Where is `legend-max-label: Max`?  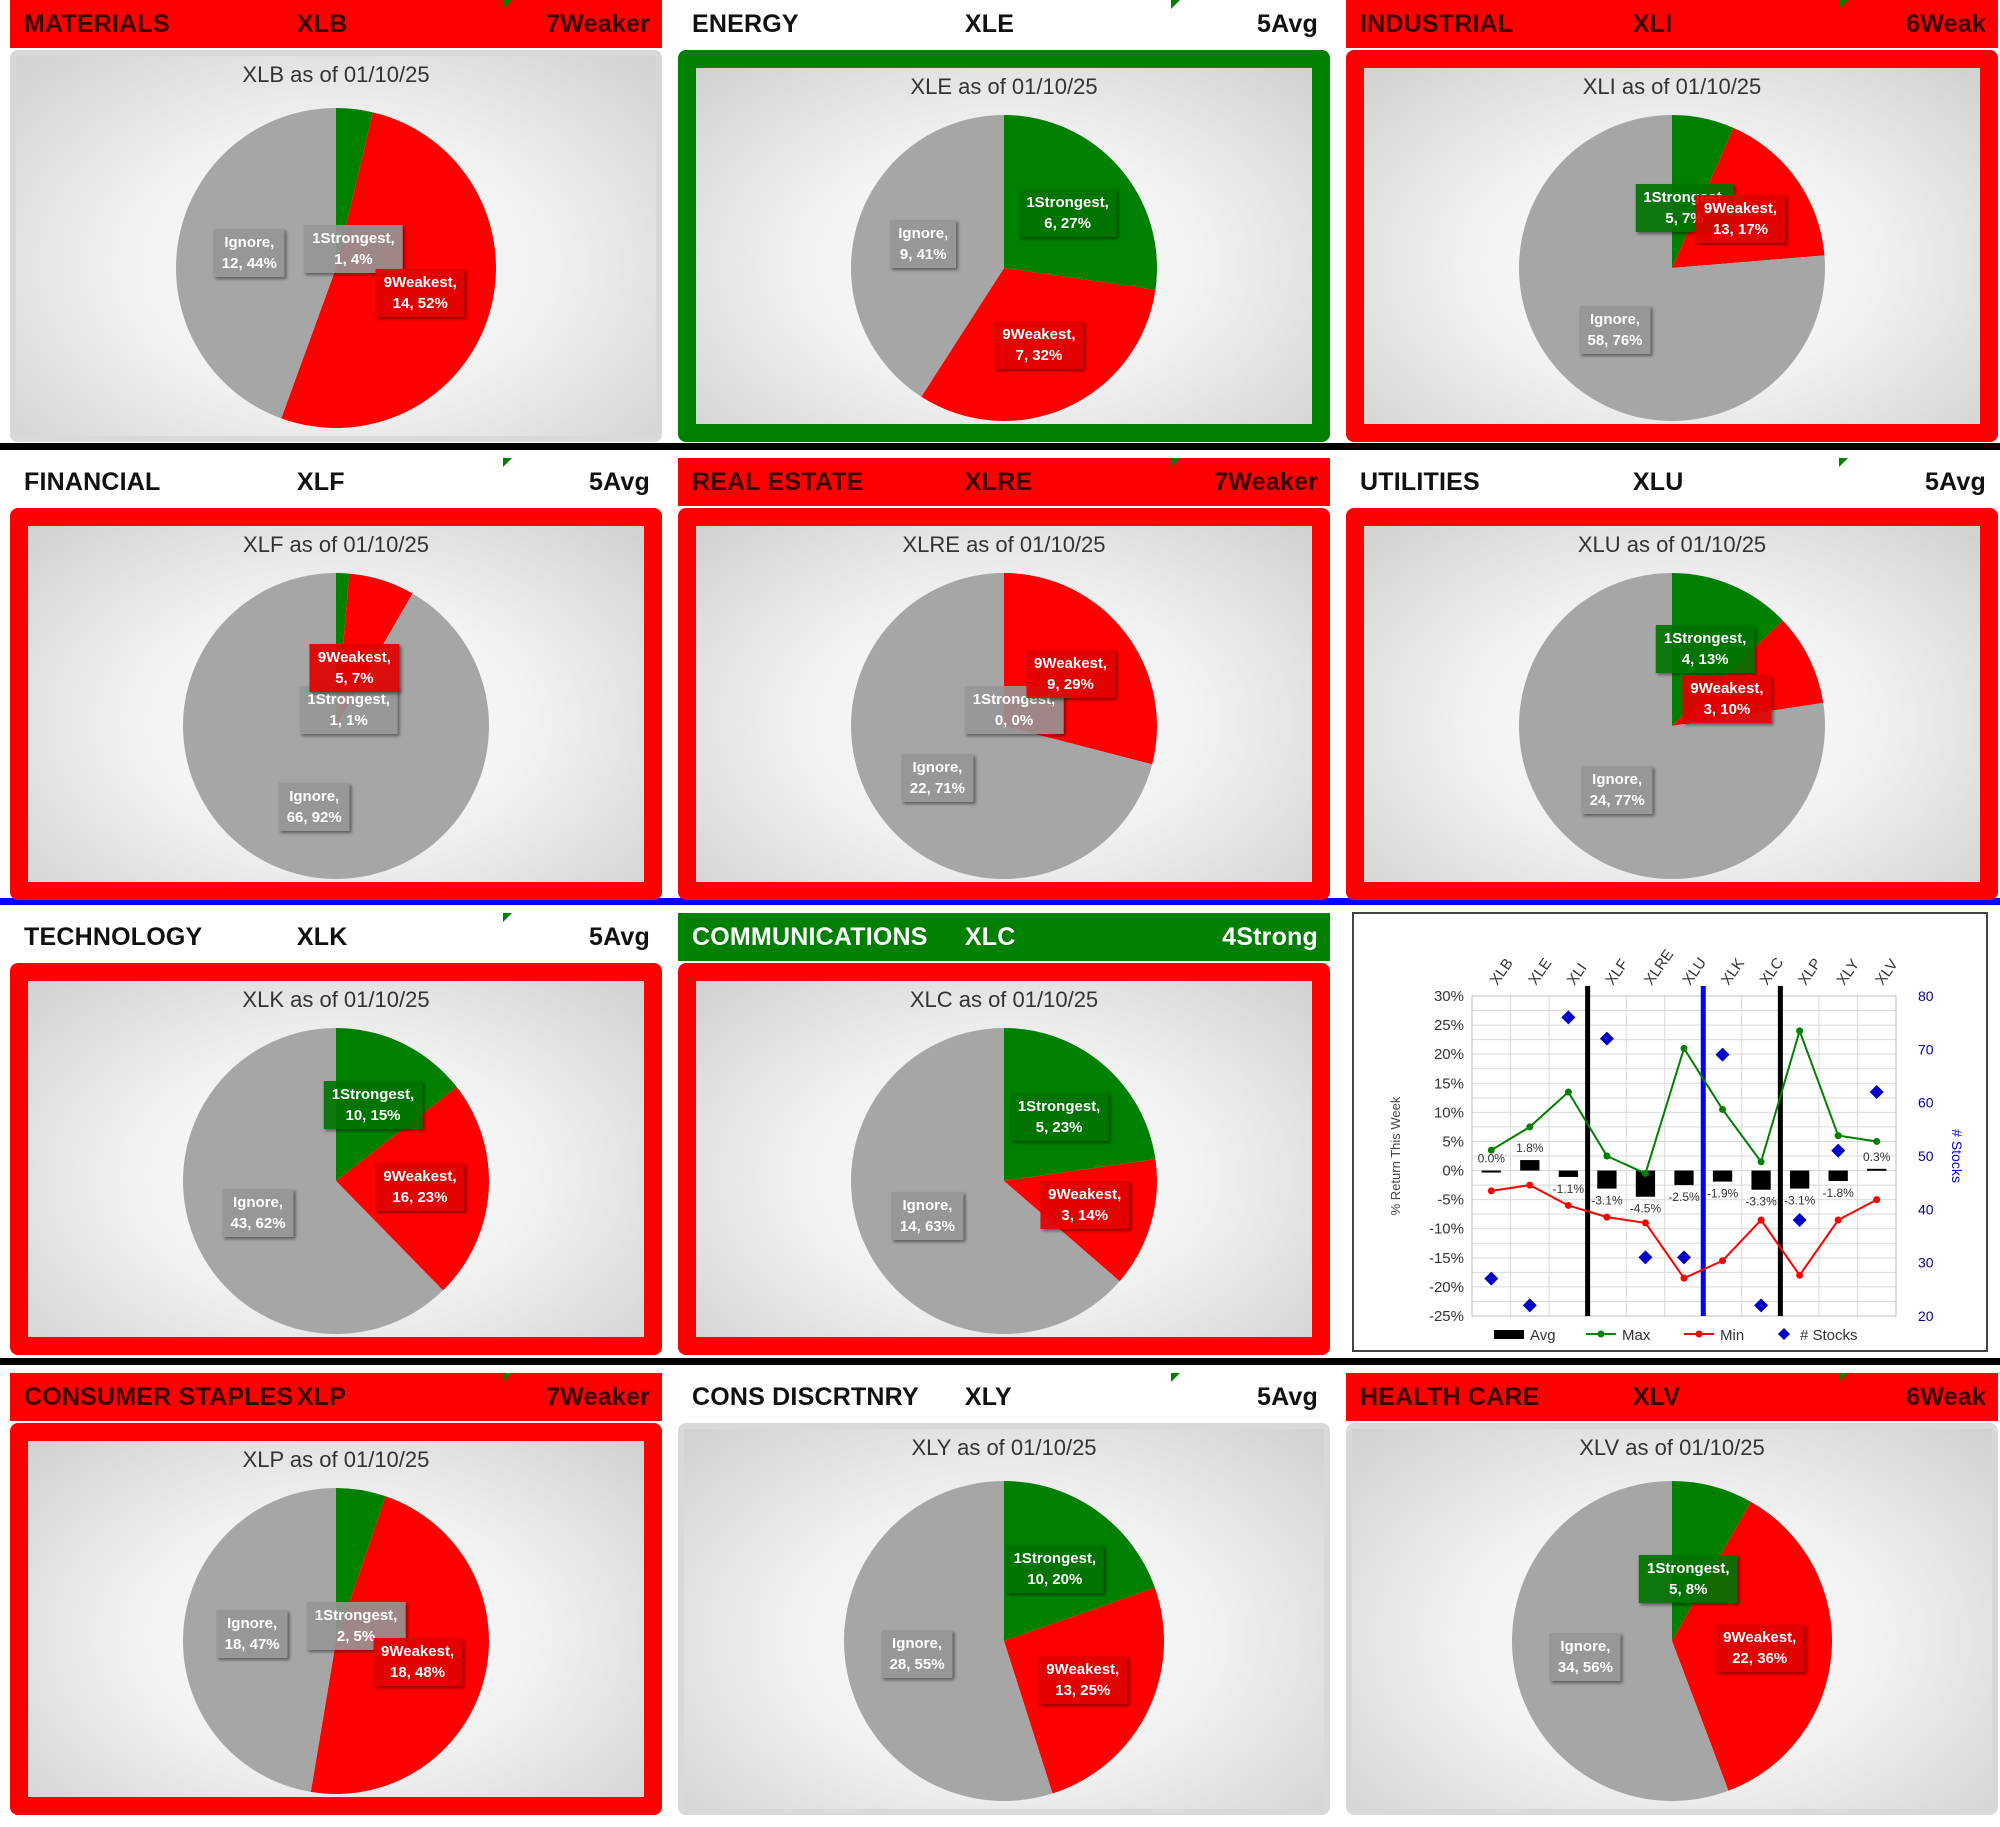 legend-max-label: Max is located at coordinates (1636, 1335).